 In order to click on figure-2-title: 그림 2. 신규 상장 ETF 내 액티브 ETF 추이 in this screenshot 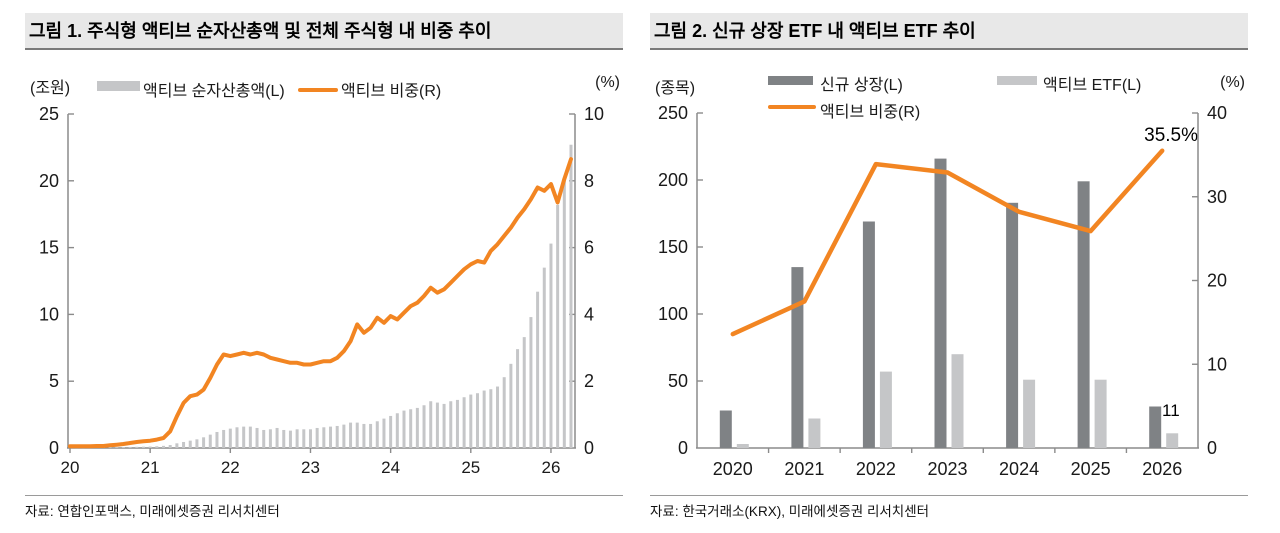, I will do `click(949, 31)`.